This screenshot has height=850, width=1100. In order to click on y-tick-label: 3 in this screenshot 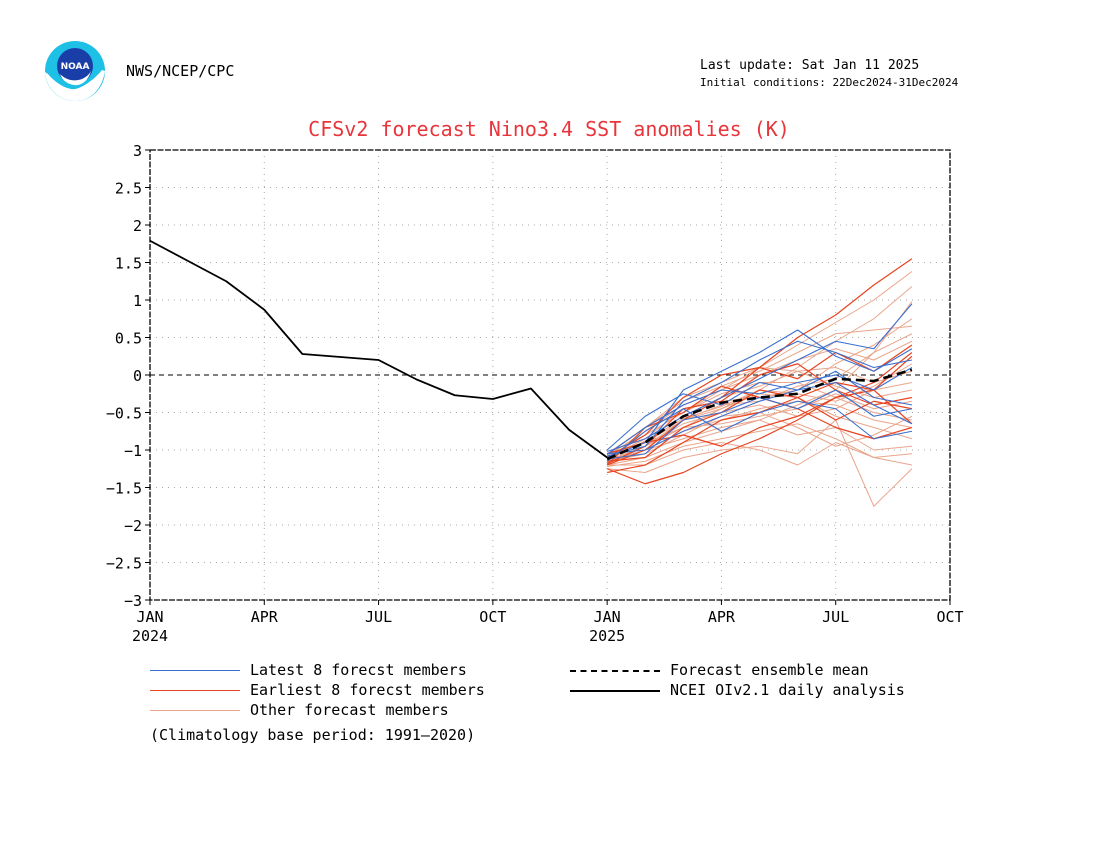, I will do `click(137, 151)`.